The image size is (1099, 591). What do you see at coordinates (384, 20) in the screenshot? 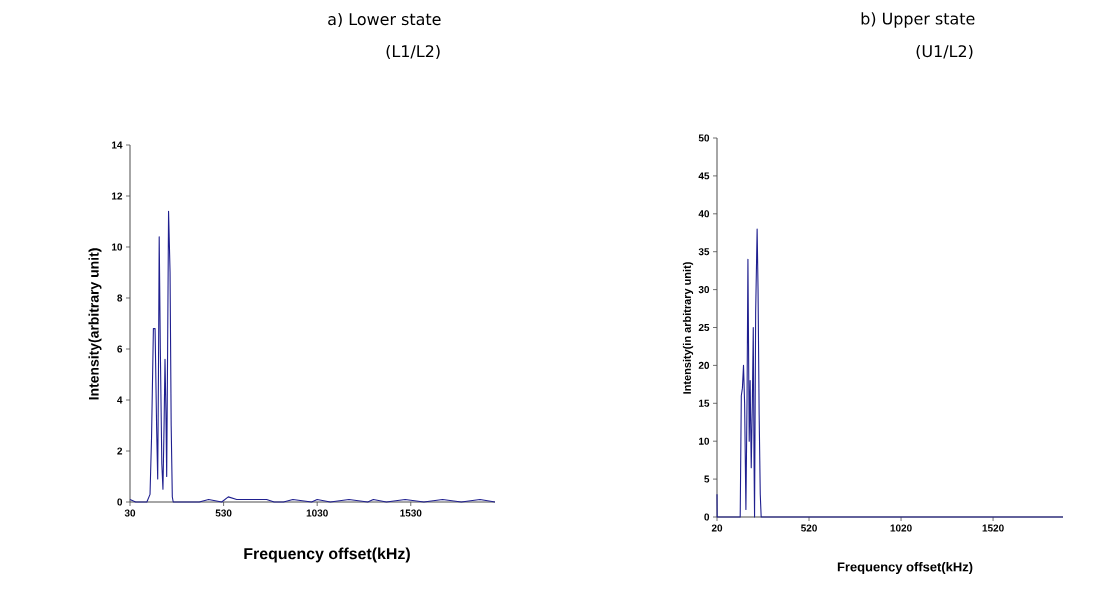
I see `chart-title: a) Lower state` at bounding box center [384, 20].